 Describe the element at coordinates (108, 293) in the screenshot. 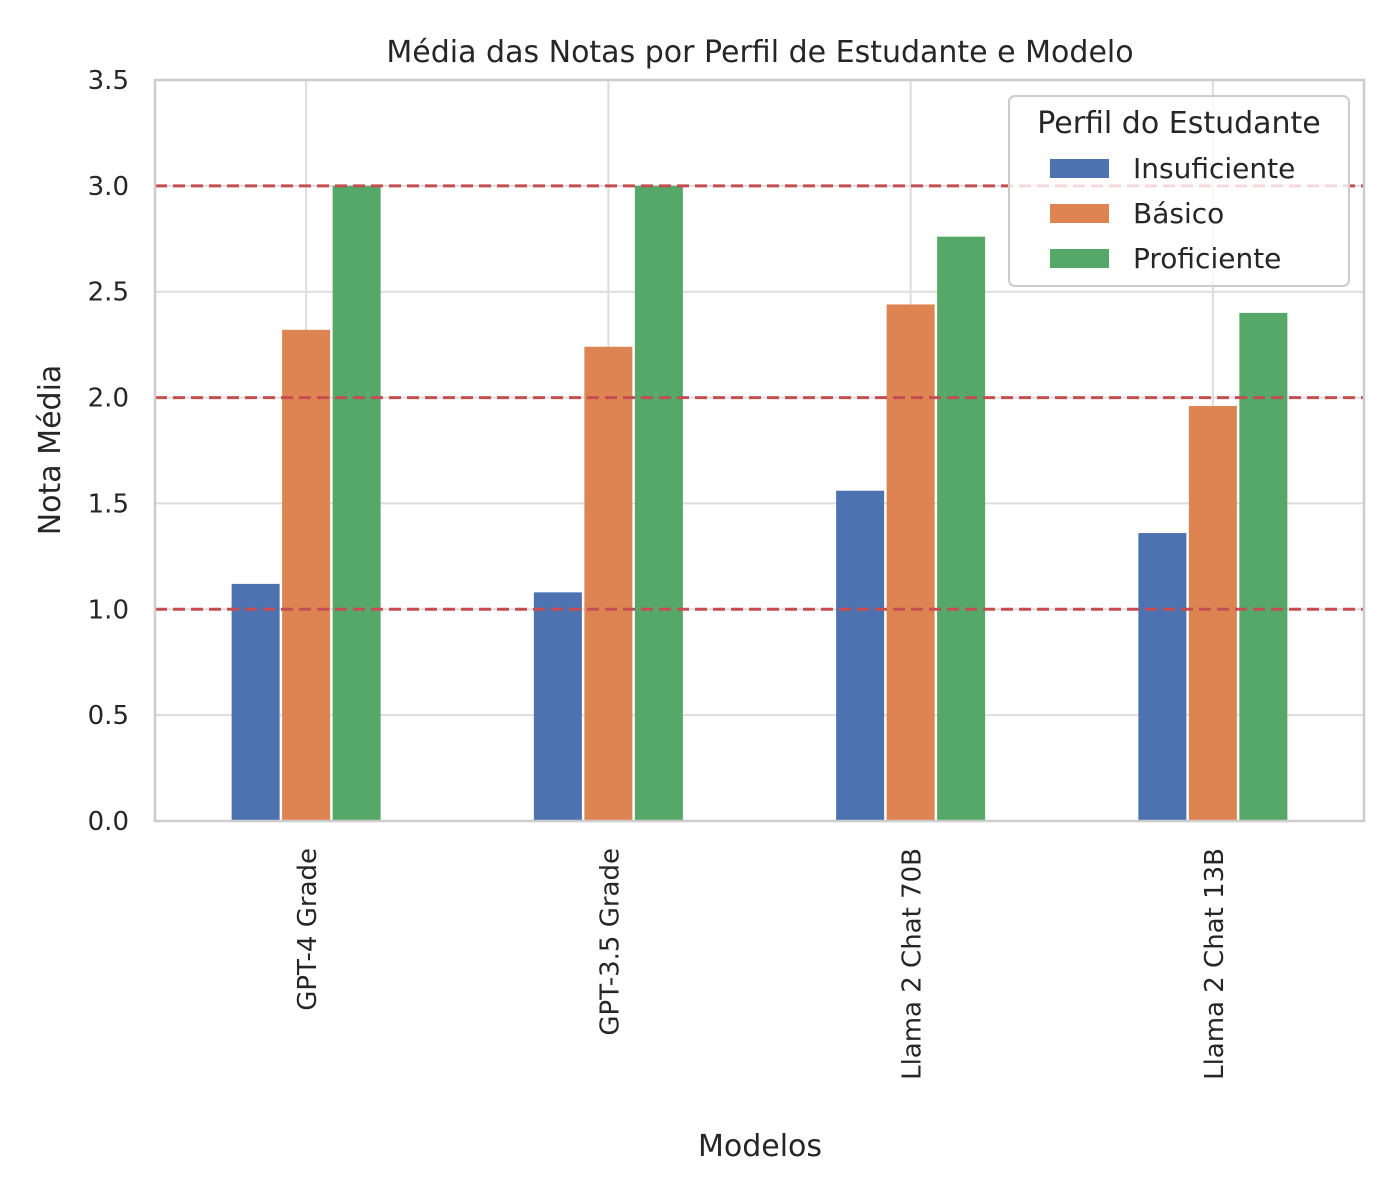

I see `y-tick-label: 2.5` at that location.